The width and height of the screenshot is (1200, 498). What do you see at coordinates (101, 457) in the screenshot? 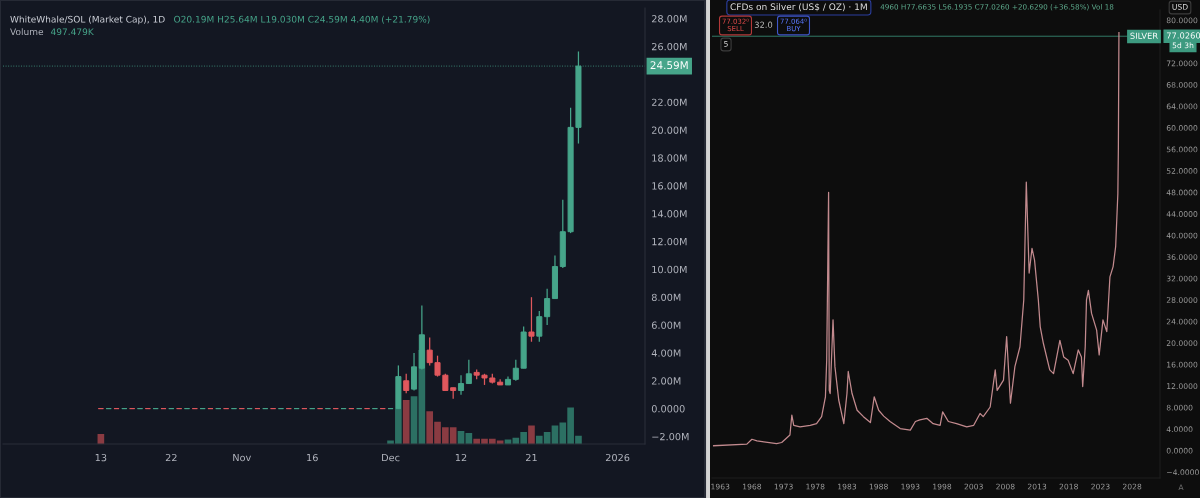
I see `x-tick-label: 13` at bounding box center [101, 457].